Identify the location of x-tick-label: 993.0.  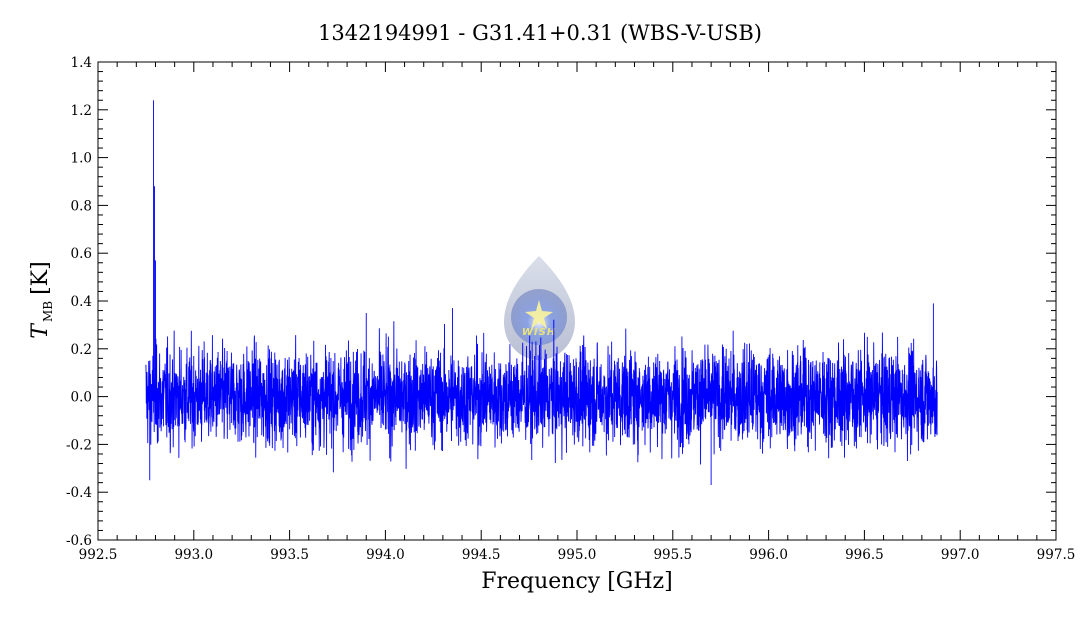
(193, 555).